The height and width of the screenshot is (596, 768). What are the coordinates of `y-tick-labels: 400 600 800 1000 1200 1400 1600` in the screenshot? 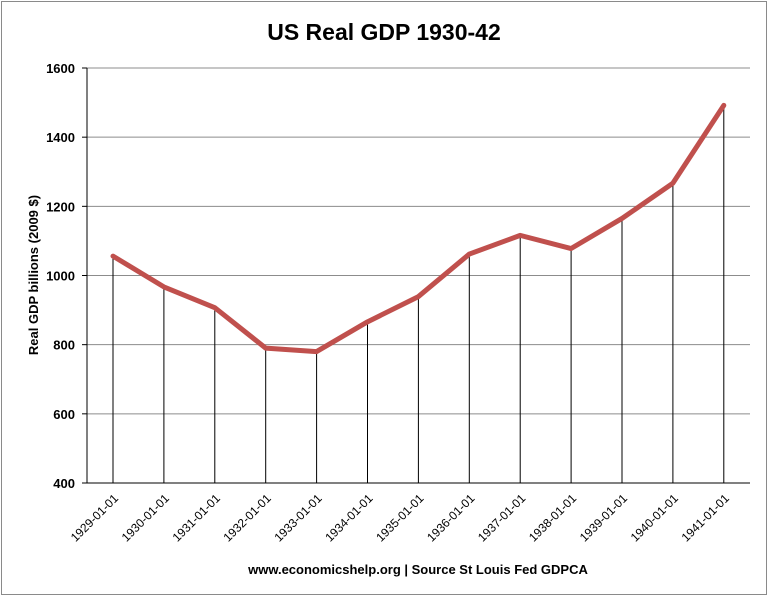 It's located at (60, 276).